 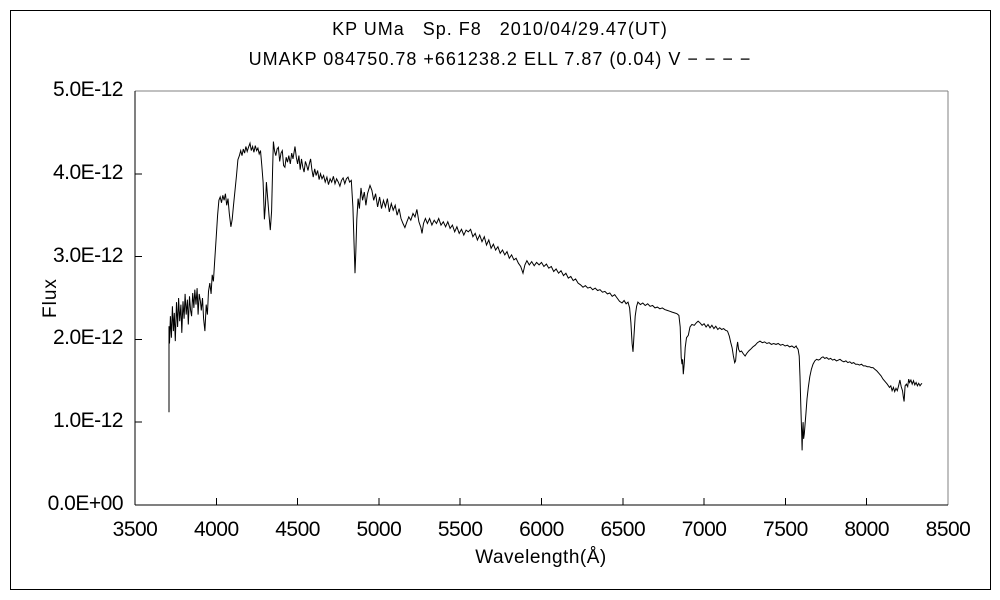 I want to click on x-tick-label: 6500, so click(x=623, y=529).